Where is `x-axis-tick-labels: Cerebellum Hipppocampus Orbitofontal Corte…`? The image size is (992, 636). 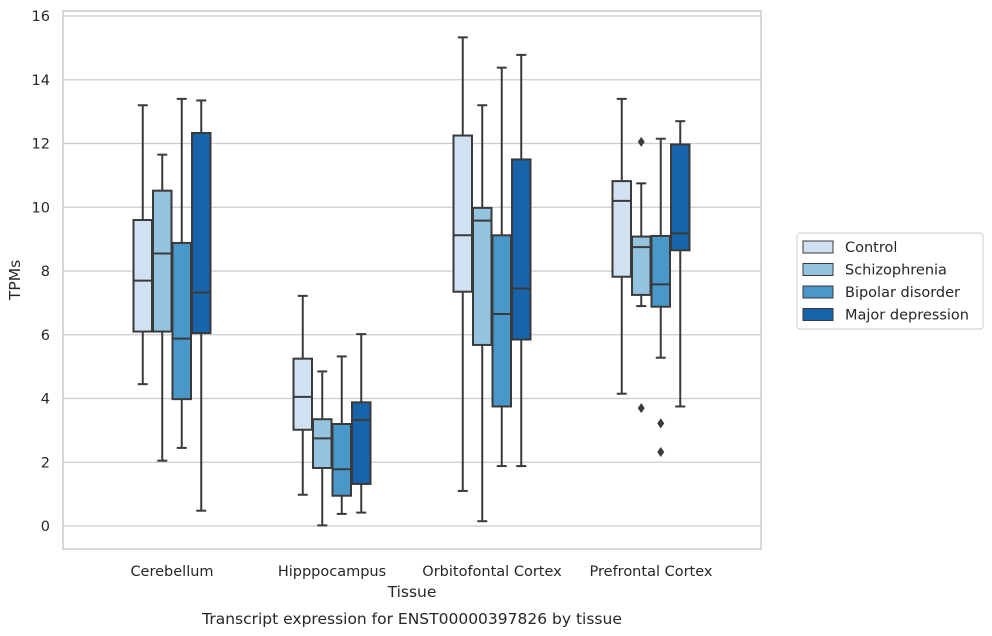 x-axis-tick-labels: Cerebellum Hipppocampus Orbitofontal Corte… is located at coordinates (421, 572).